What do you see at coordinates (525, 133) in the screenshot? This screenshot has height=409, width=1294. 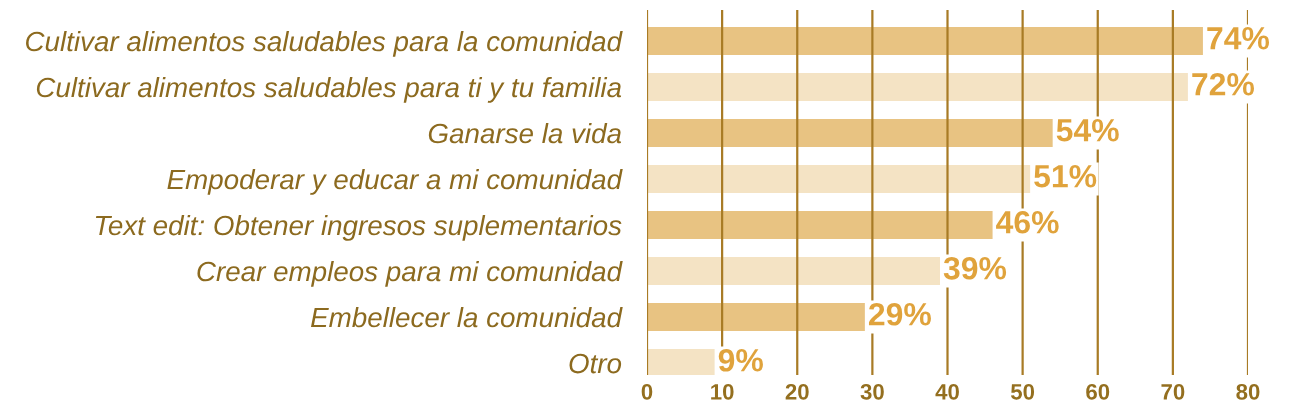 I see `y-tick-label: Ganarse la vida` at bounding box center [525, 133].